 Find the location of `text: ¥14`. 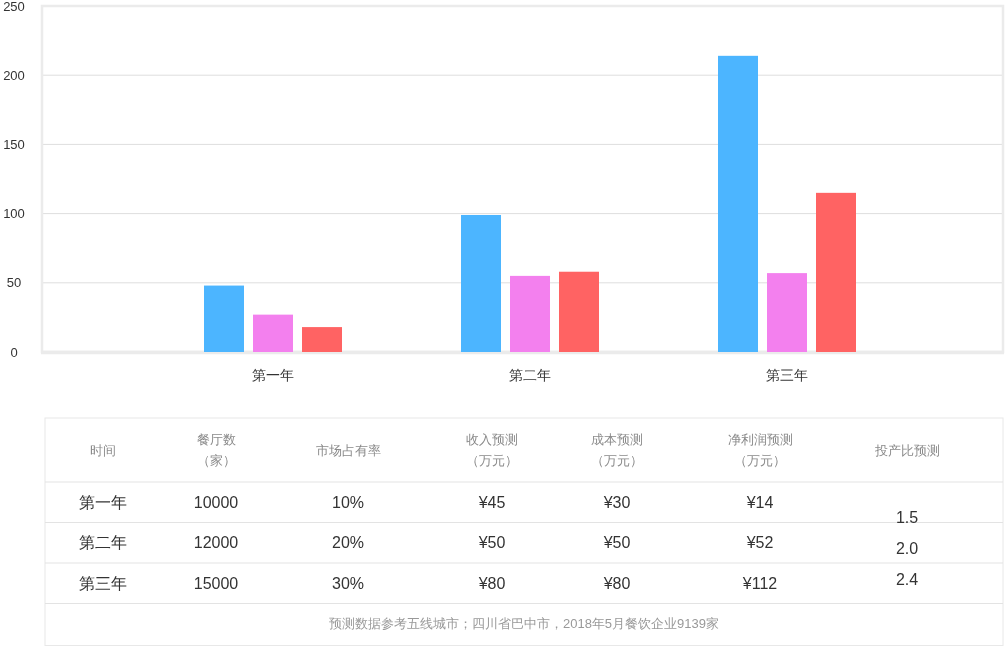

text: ¥14 is located at coordinates (760, 502).